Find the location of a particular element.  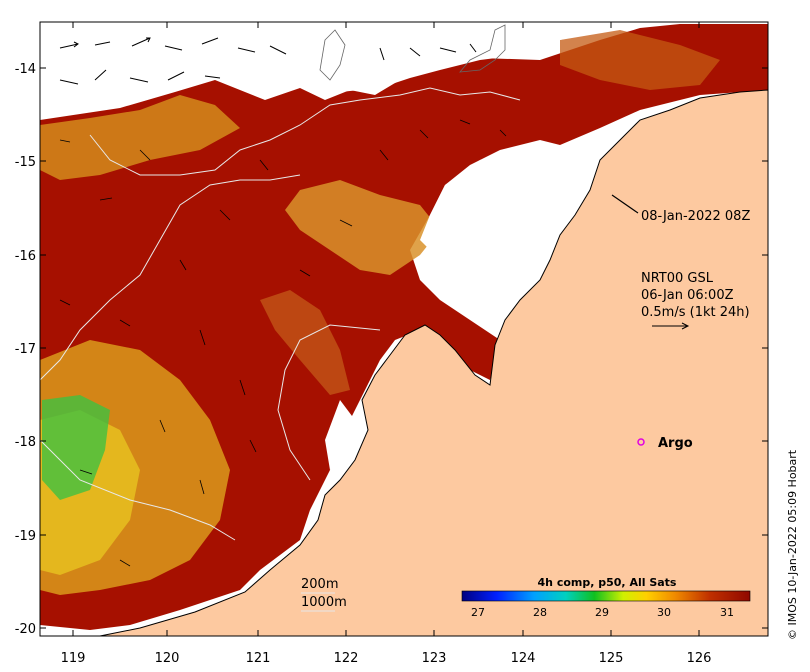

island-outline is located at coordinates (412, 52).